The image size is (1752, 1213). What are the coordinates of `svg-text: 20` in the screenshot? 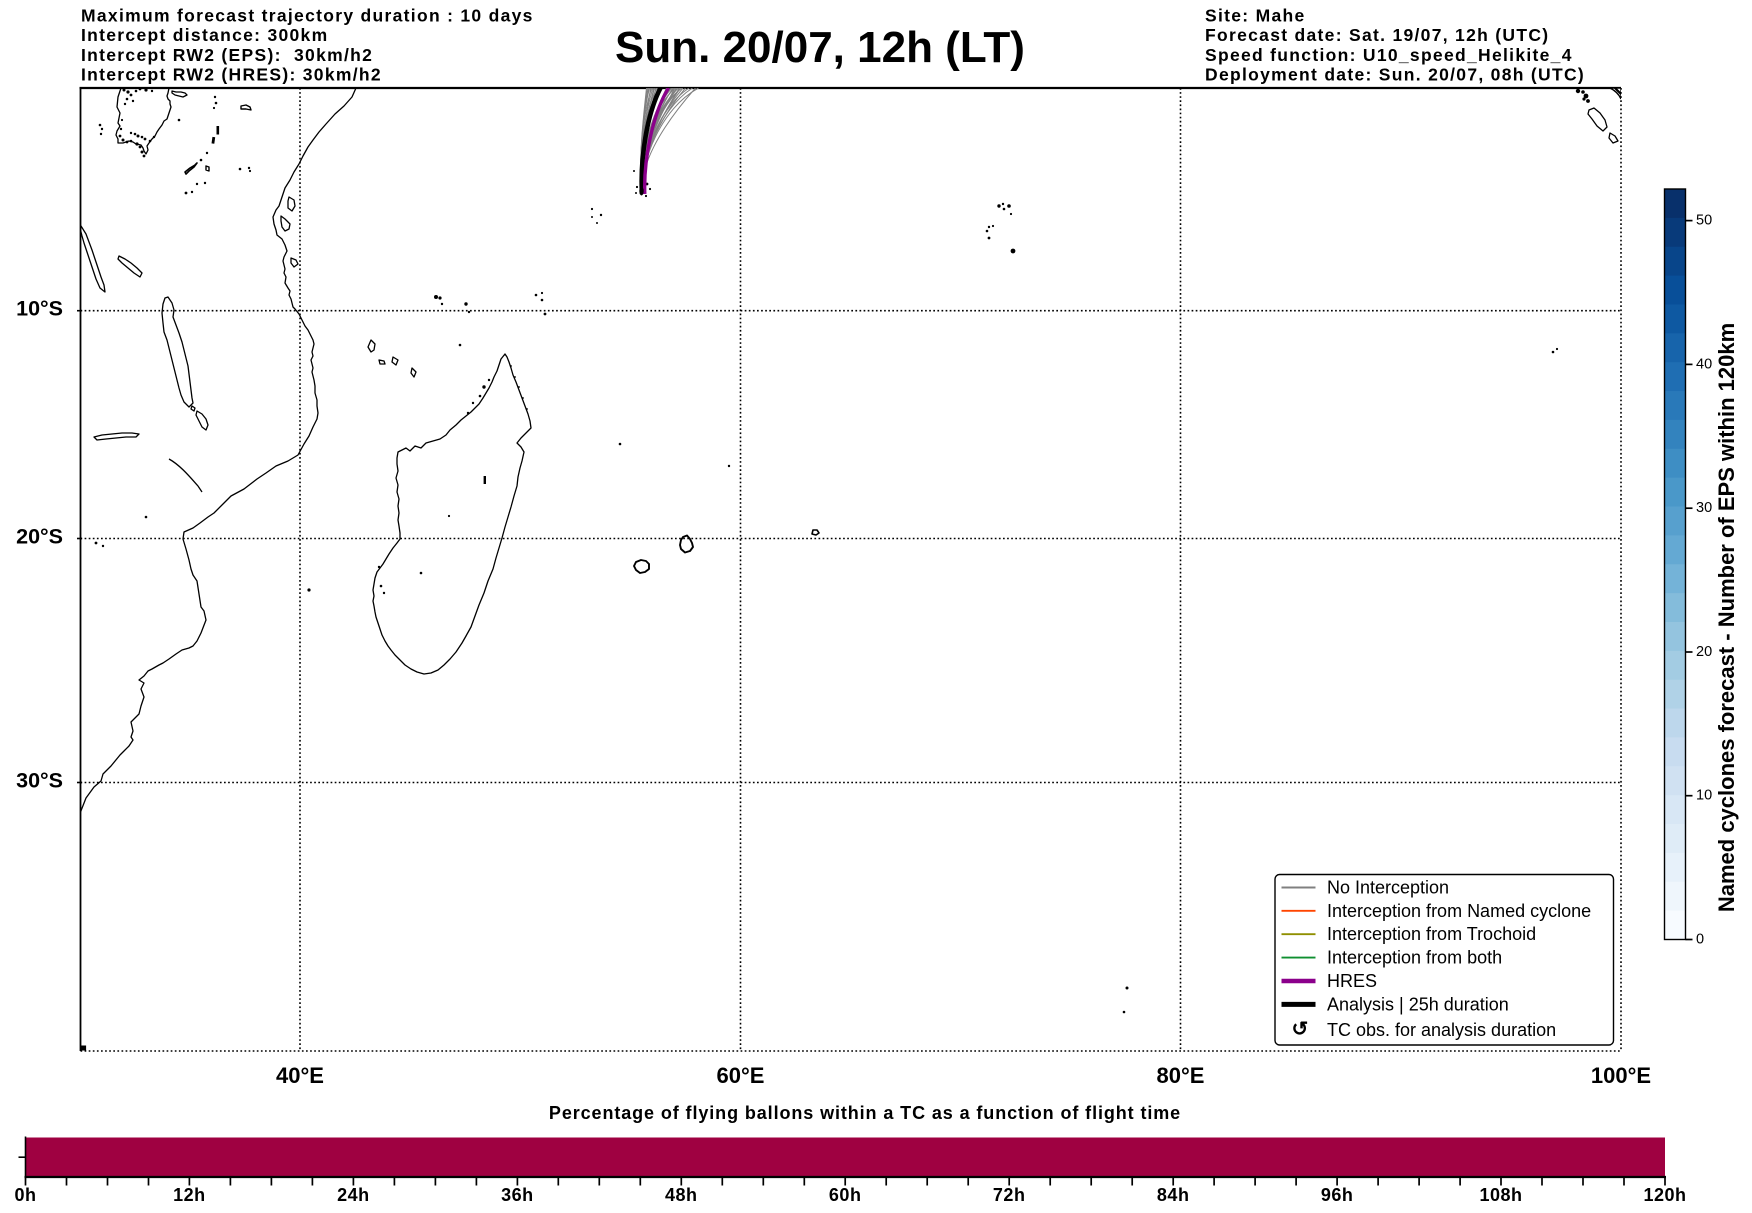 It's located at (1704, 652).